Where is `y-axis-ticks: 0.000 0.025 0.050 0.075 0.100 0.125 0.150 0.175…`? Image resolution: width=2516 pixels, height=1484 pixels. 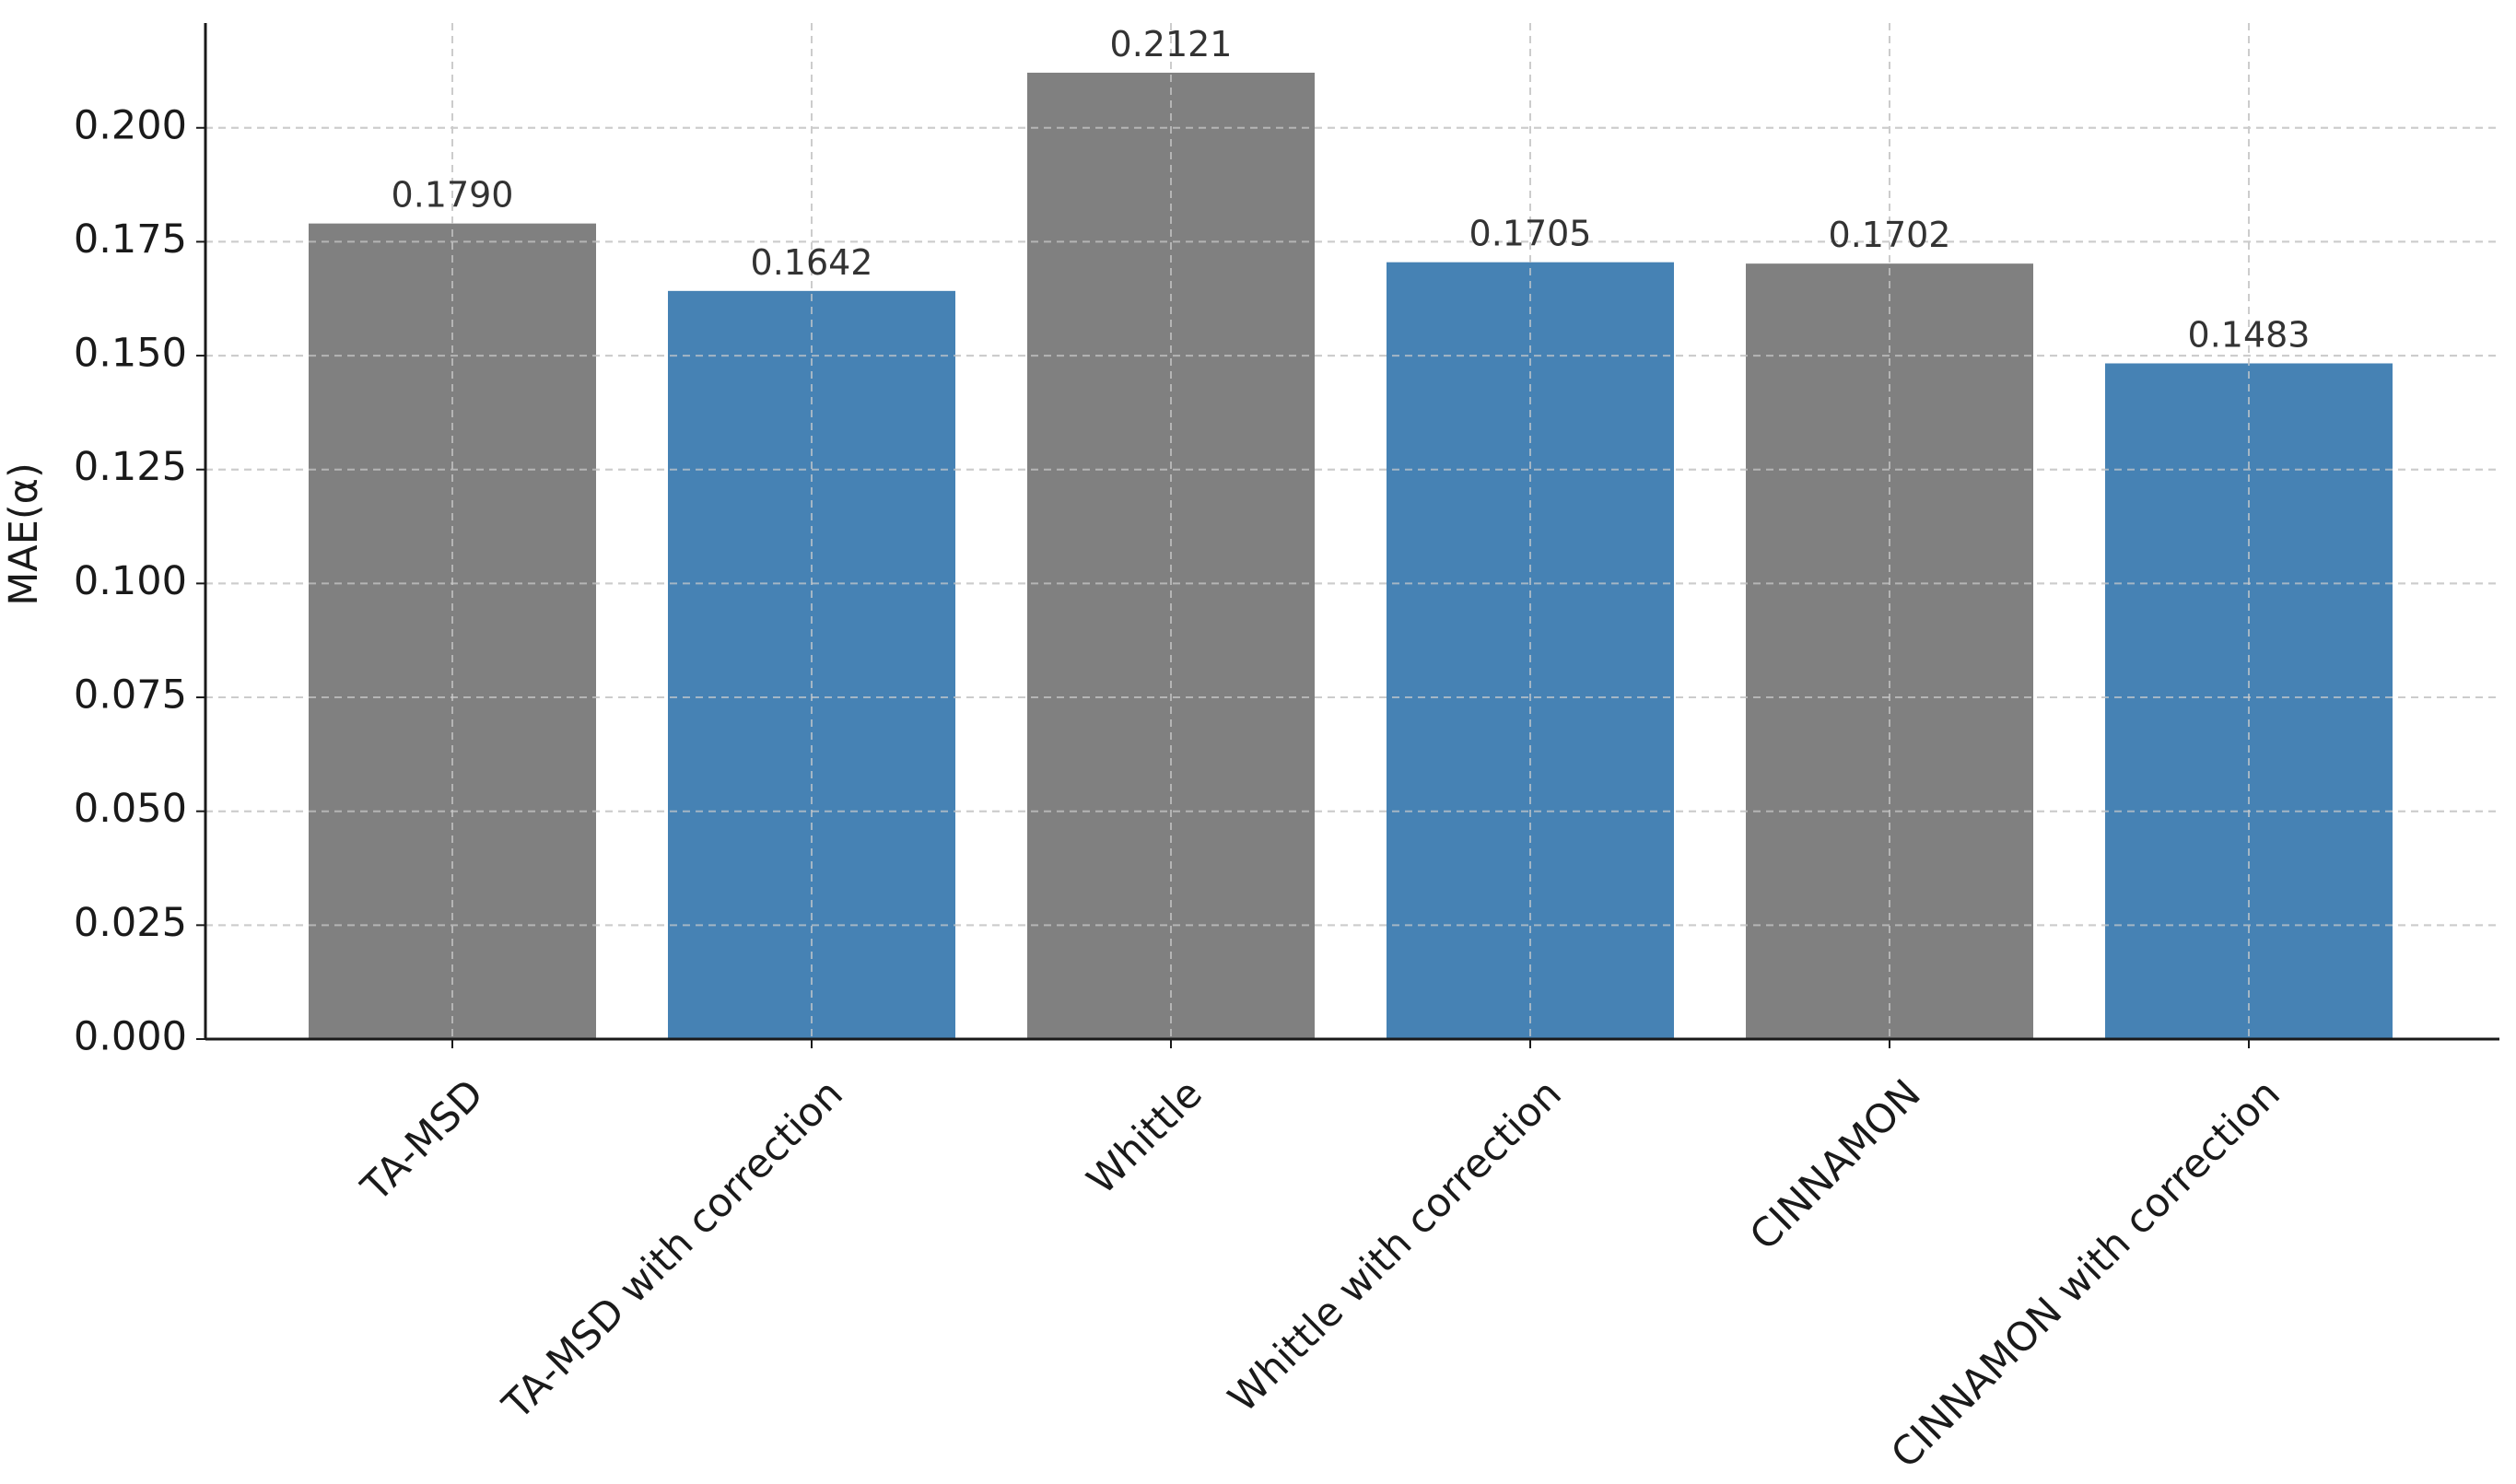
y-axis-ticks: 0.000 0.025 0.050 0.075 0.100 0.125 0.150 0.175… is located at coordinates (139, 581).